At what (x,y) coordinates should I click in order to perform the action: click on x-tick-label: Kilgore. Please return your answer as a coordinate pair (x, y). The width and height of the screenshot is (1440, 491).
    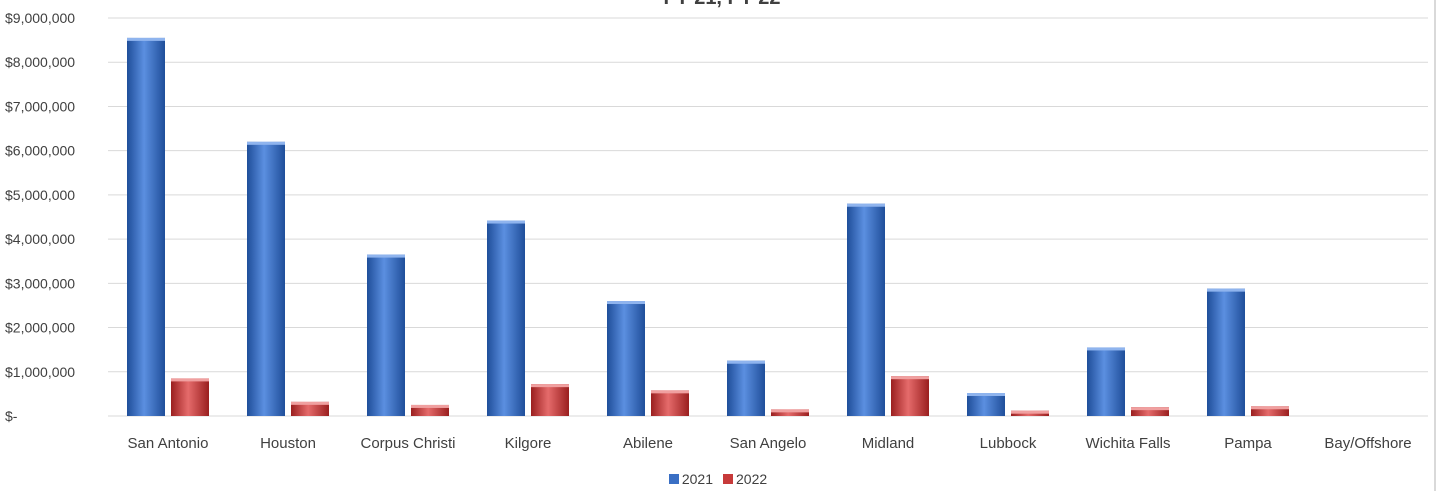
    Looking at the image, I should click on (528, 443).